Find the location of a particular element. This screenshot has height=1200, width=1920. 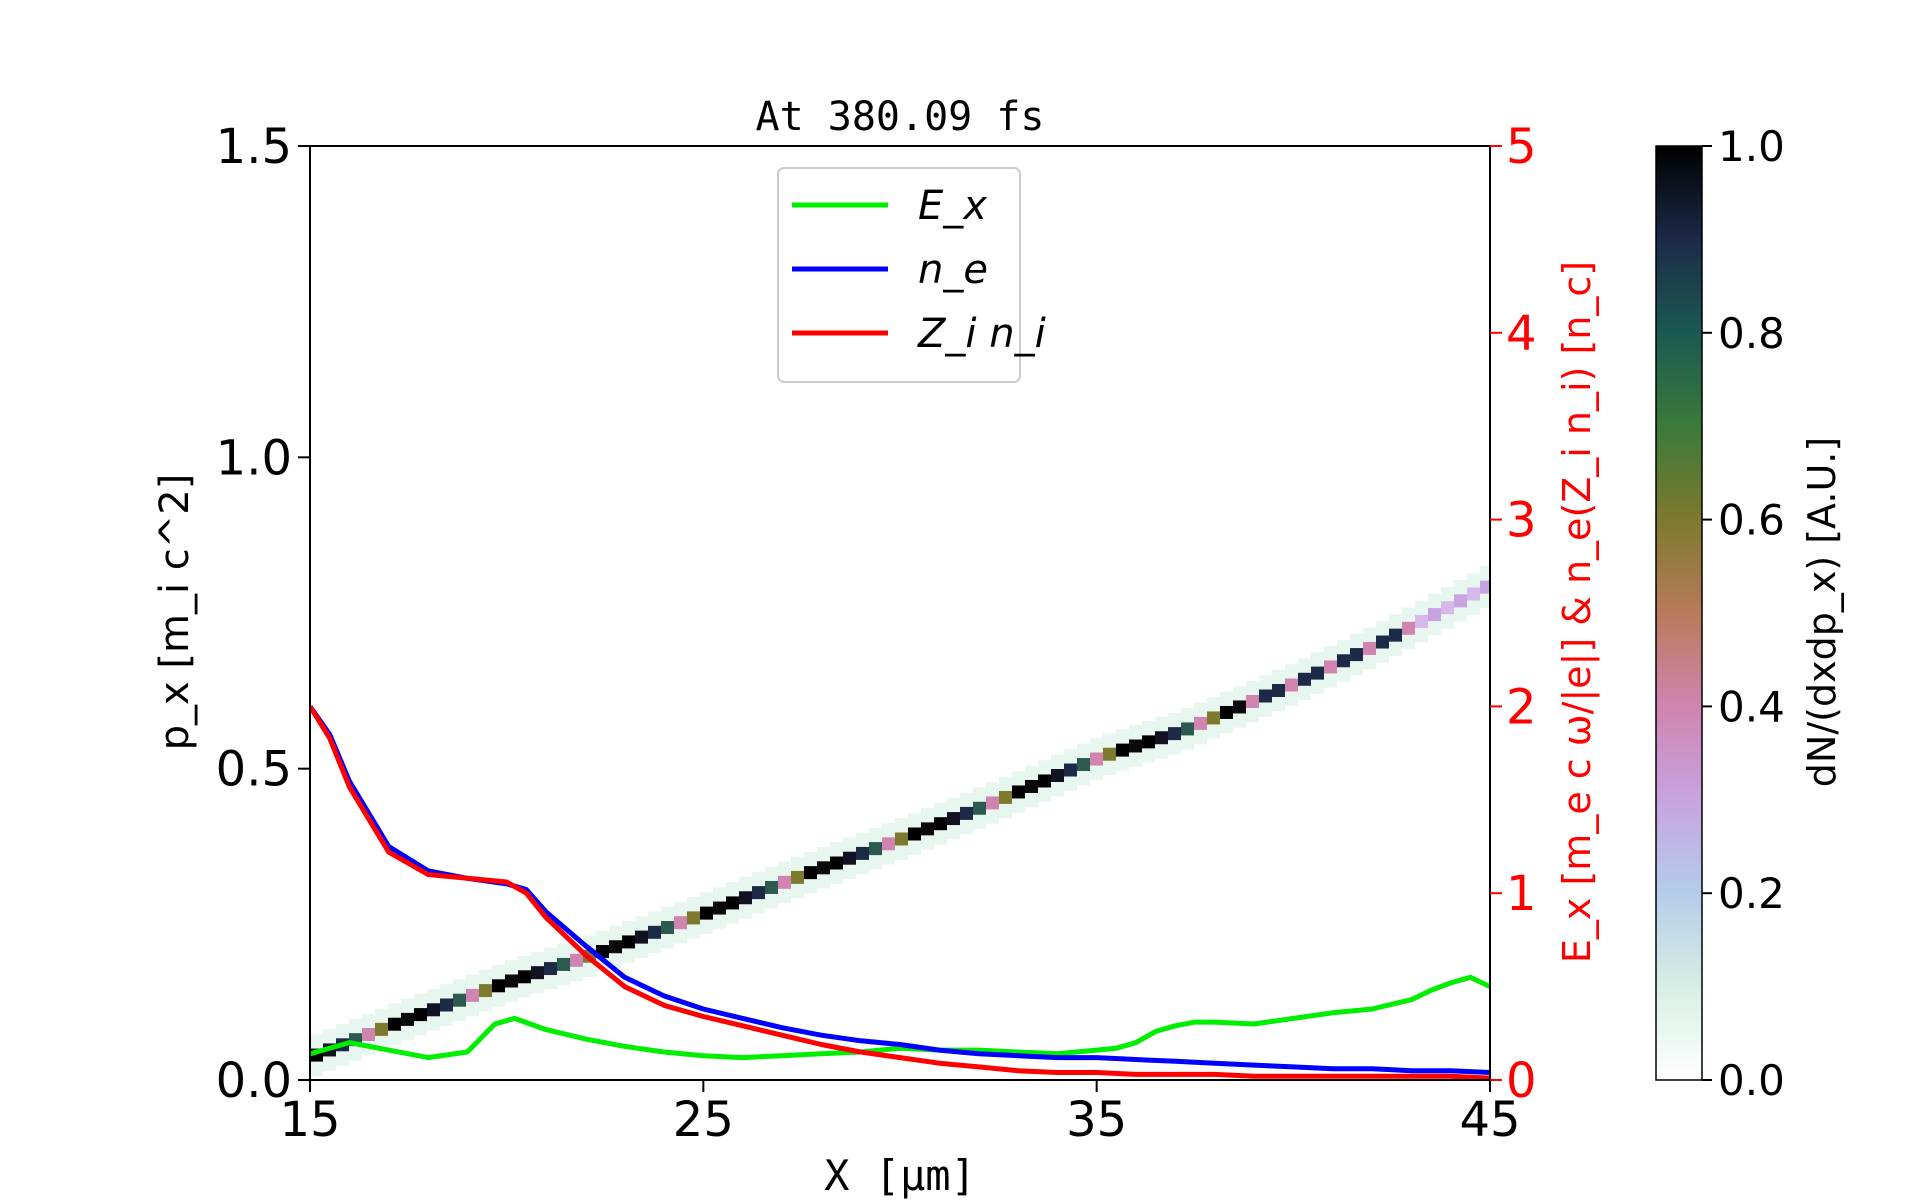

x-axis-ticks: 15 25 35 45 is located at coordinates (900, 1114).